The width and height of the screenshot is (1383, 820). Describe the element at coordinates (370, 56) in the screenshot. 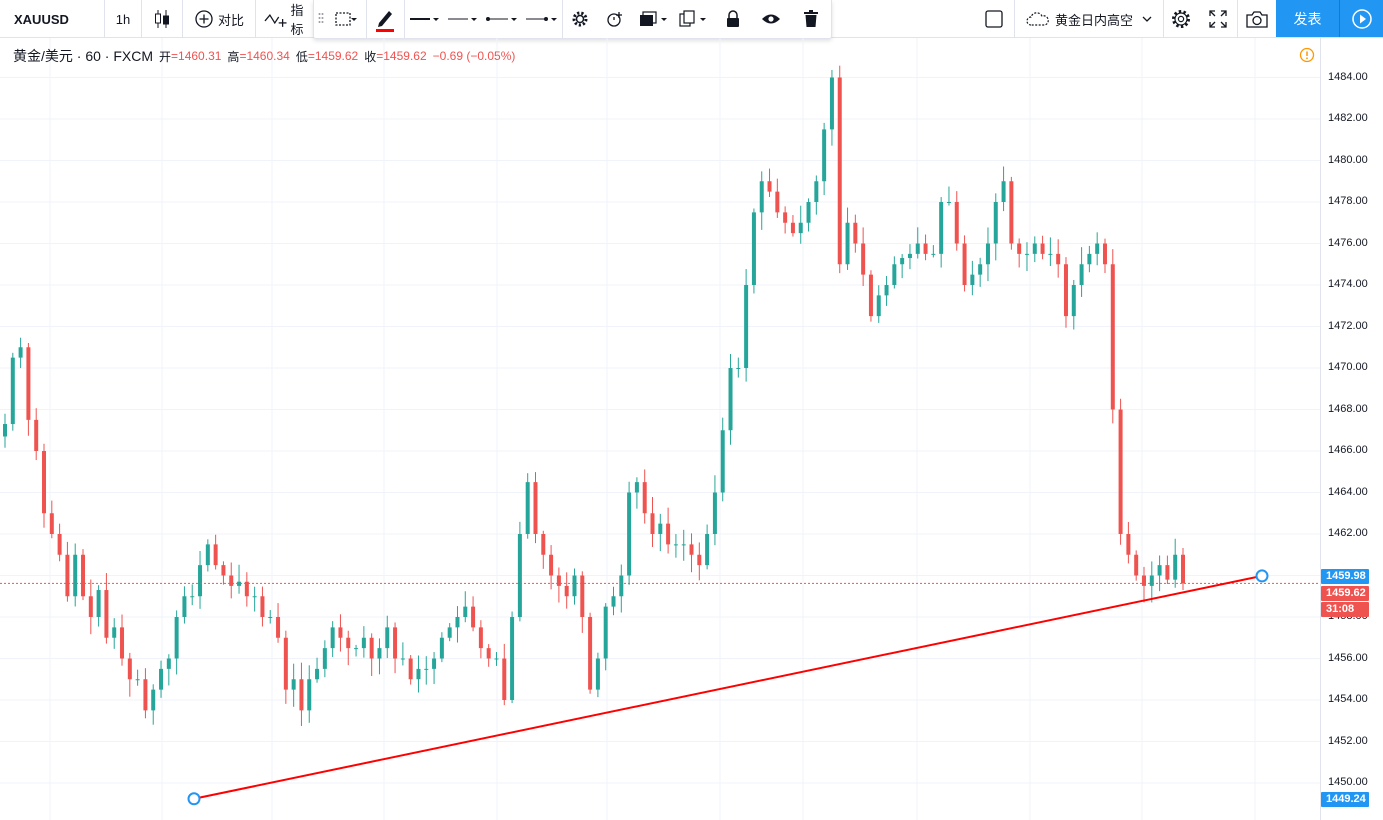

I see `close-label: 收` at that location.